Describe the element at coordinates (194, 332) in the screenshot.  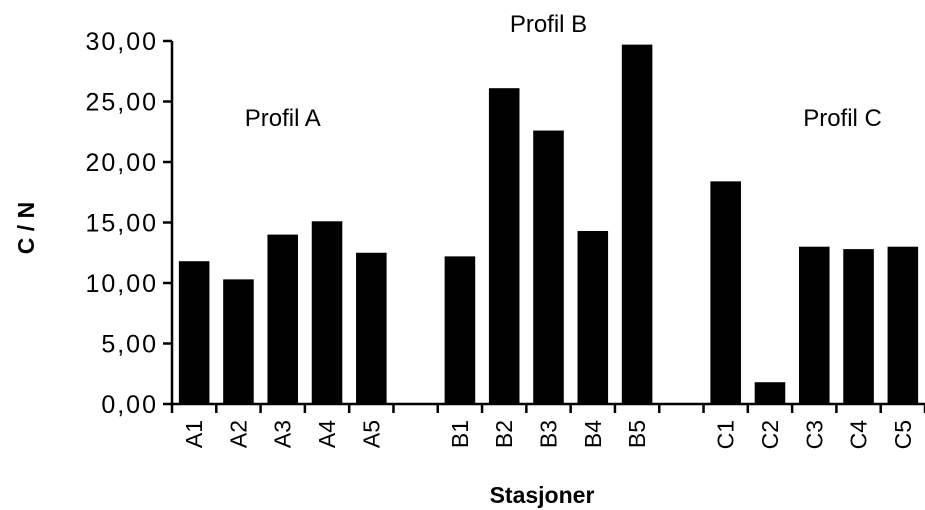
I see `bar-a1` at that location.